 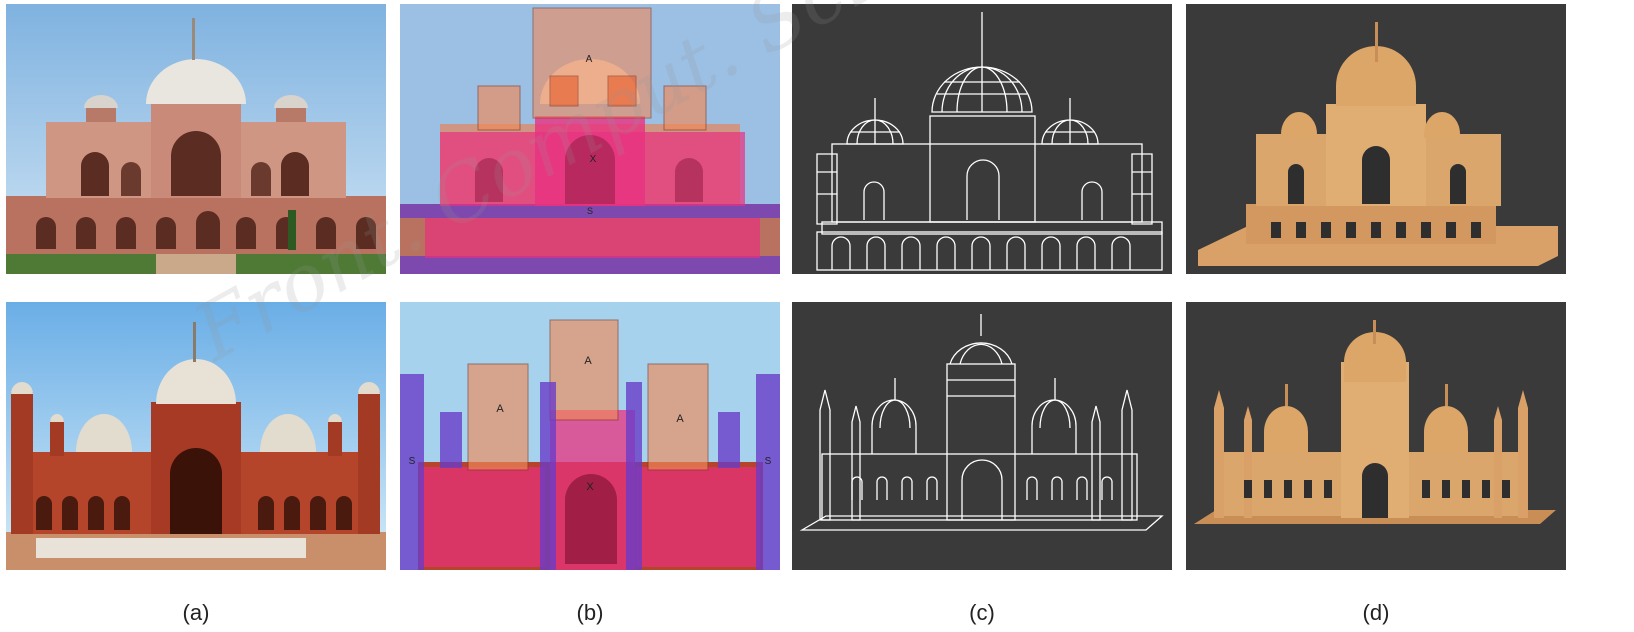 I want to click on caption-b: (b), so click(x=590, y=612).